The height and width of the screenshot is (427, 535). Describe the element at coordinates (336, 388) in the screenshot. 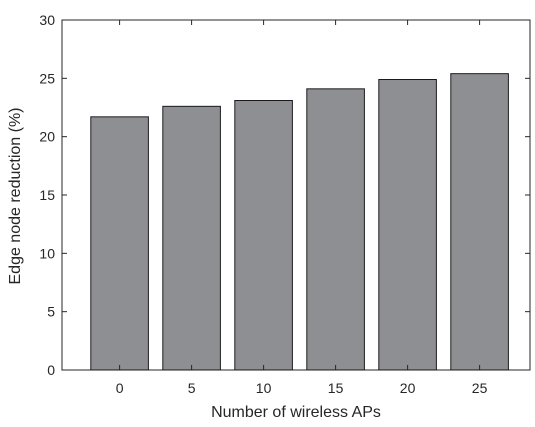

I see `x-tick-label: 15` at that location.